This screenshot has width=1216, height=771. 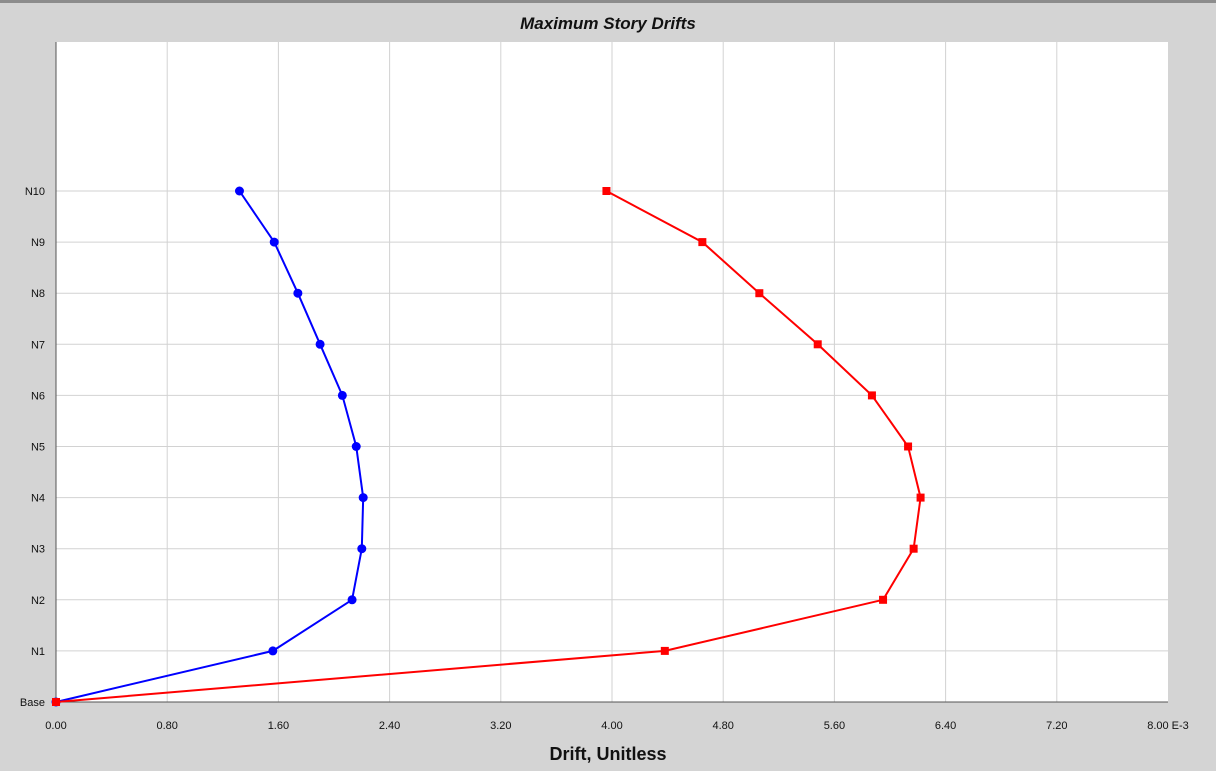 What do you see at coordinates (608, 754) in the screenshot?
I see `x-axis-label: Drift, Unitless` at bounding box center [608, 754].